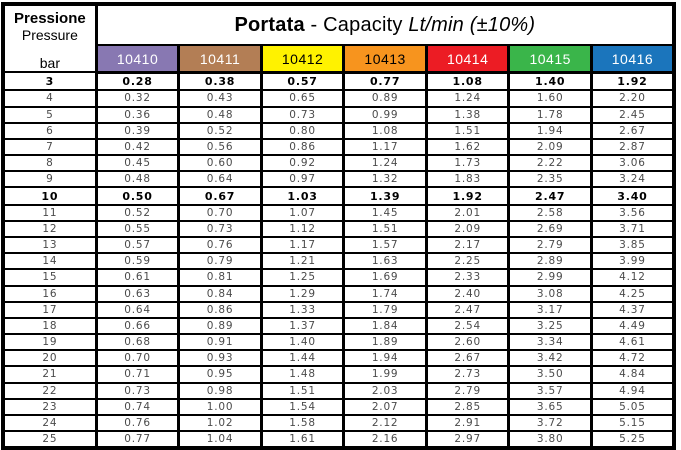 The image size is (681, 450). What do you see at coordinates (338, 390) in the screenshot?
I see `table-row: 22 0.73 0.98 1.51 2.03 2.79 3.57 4.94` at bounding box center [338, 390].